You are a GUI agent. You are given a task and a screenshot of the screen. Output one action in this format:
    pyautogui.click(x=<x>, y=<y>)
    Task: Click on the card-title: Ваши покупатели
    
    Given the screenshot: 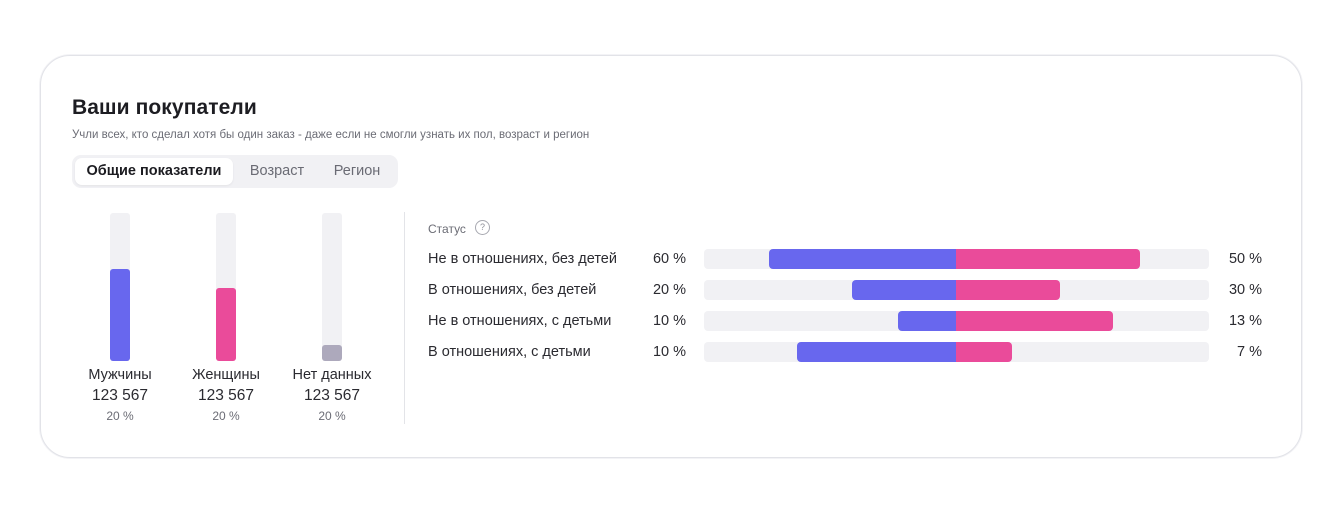 What is the action you would take?
    pyautogui.click(x=164, y=107)
    